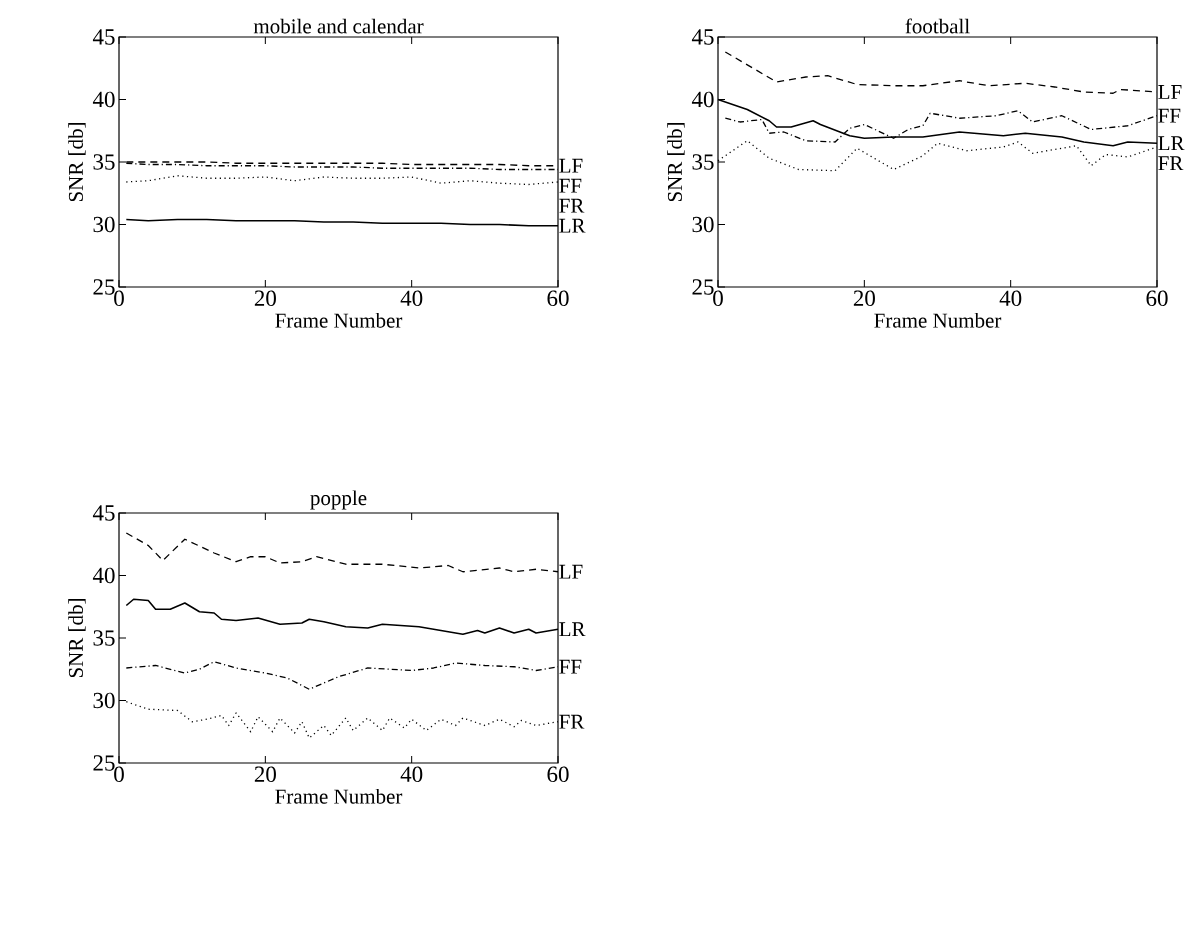 This screenshot has width=1203, height=925. What do you see at coordinates (338, 26) in the screenshot?
I see `chart-title: mobile and calendar` at bounding box center [338, 26].